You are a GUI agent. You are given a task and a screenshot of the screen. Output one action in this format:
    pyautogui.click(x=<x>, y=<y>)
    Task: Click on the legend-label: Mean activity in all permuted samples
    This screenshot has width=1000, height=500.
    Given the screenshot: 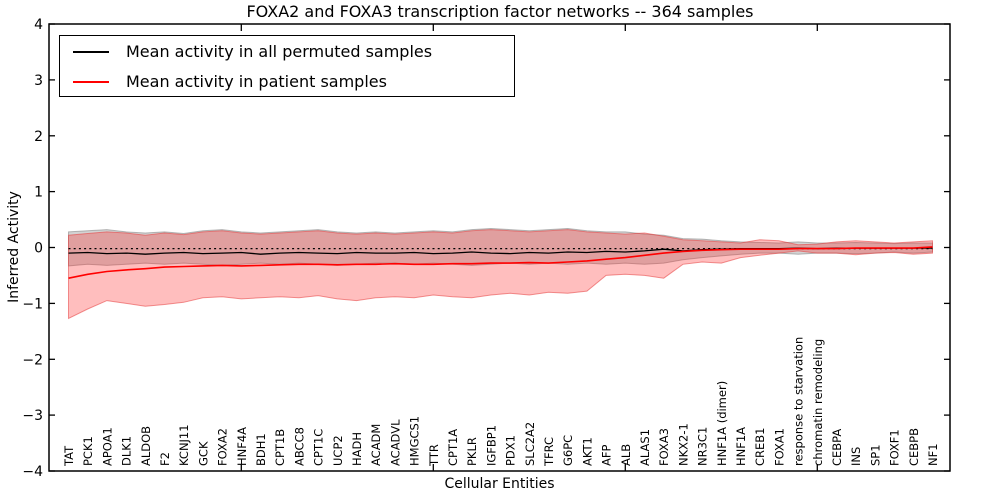 What is the action you would take?
    pyautogui.click(x=279, y=51)
    